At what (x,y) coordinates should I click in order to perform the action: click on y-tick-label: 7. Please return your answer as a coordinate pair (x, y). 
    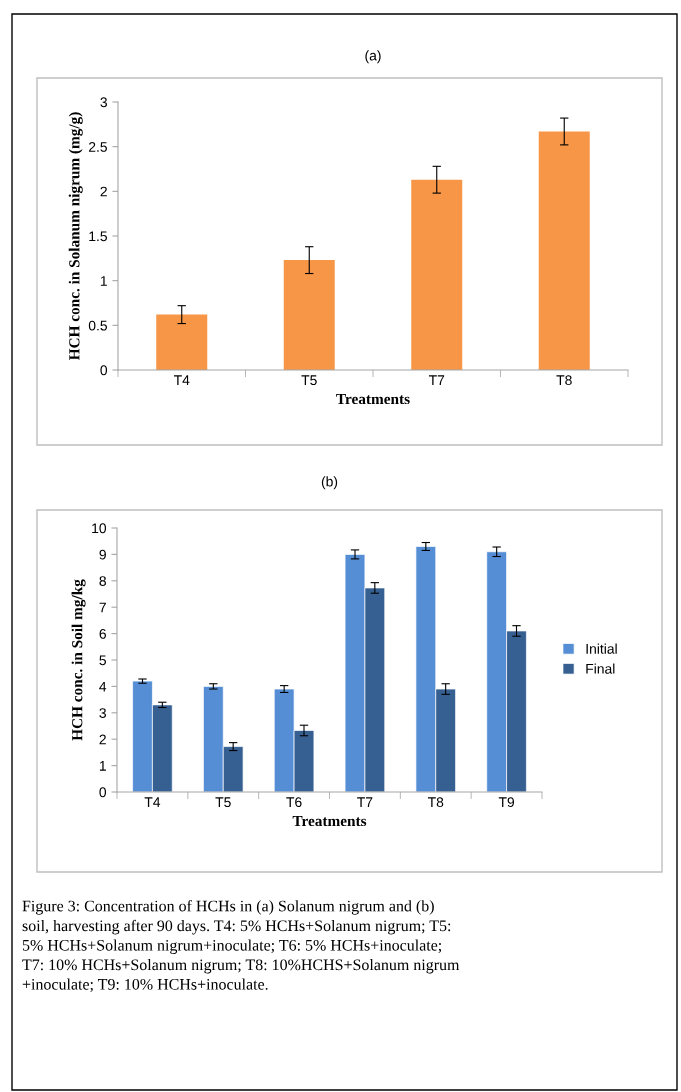
    Looking at the image, I should click on (102, 607).